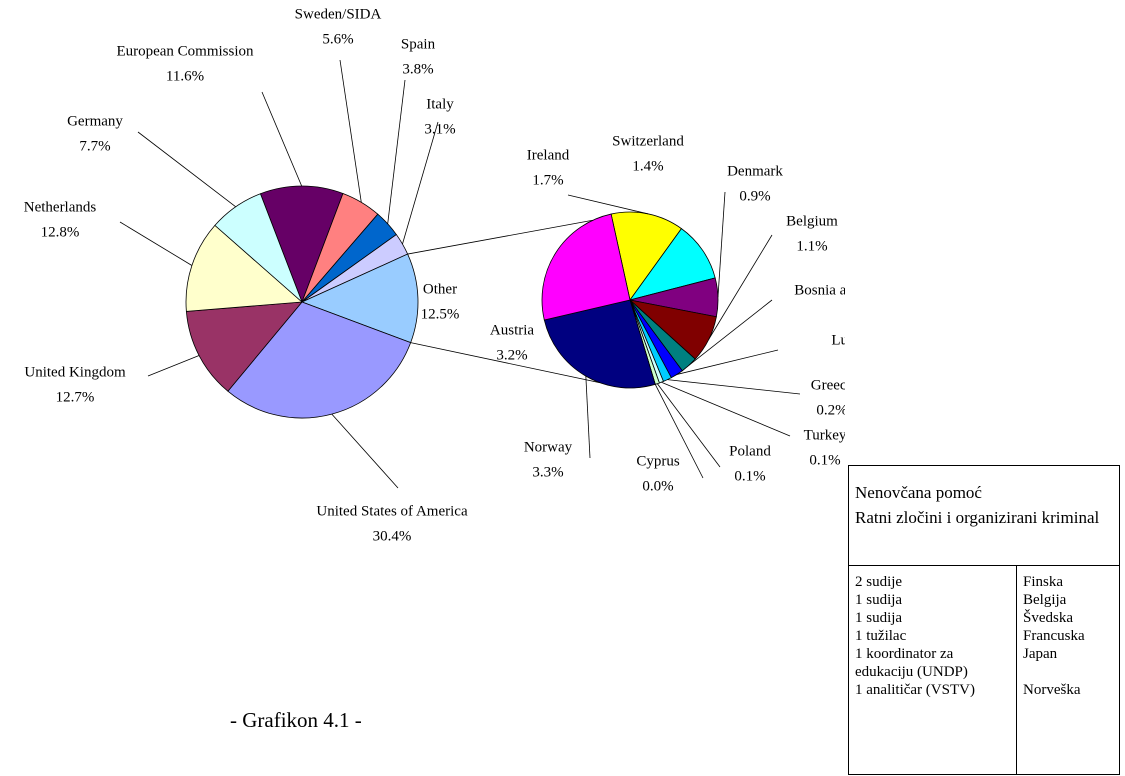 This screenshot has width=1125, height=776. Describe the element at coordinates (754, 196) in the screenshot. I see `slice-value-label: 0.9%` at that location.